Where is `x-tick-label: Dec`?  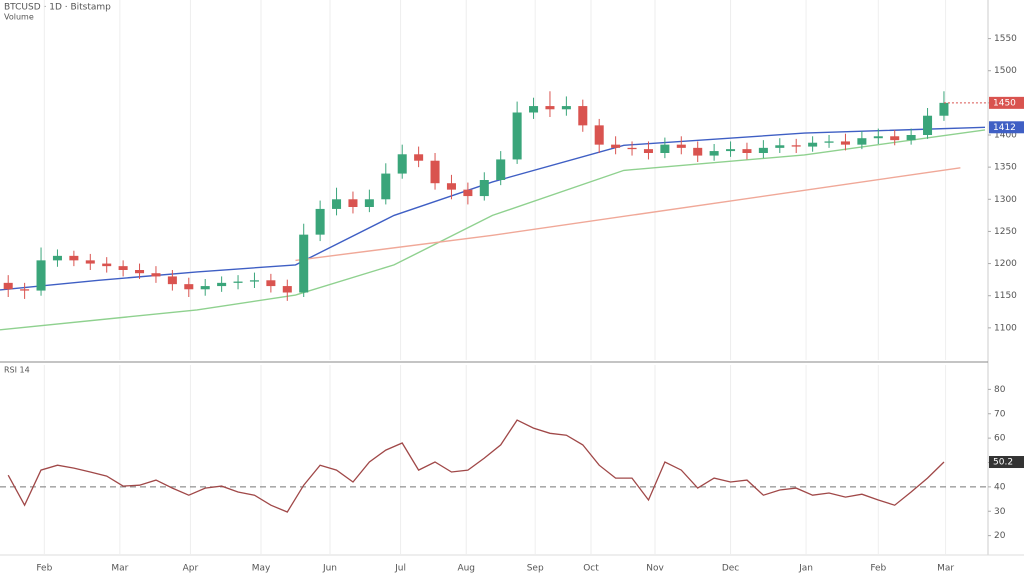 x-tick-label: Dec is located at coordinates (730, 569).